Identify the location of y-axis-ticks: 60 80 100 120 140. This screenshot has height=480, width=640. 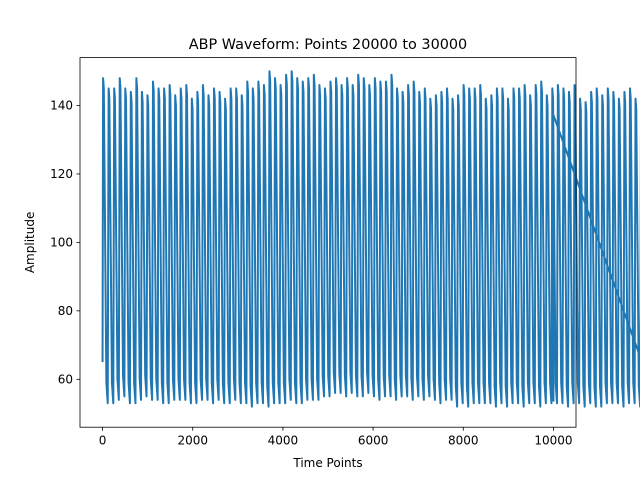
(65, 242).